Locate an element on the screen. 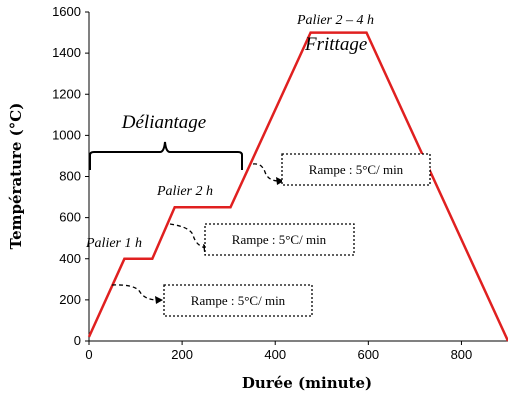 This screenshot has width=508, height=401. deliantage-label: Déliantage is located at coordinates (163, 122).